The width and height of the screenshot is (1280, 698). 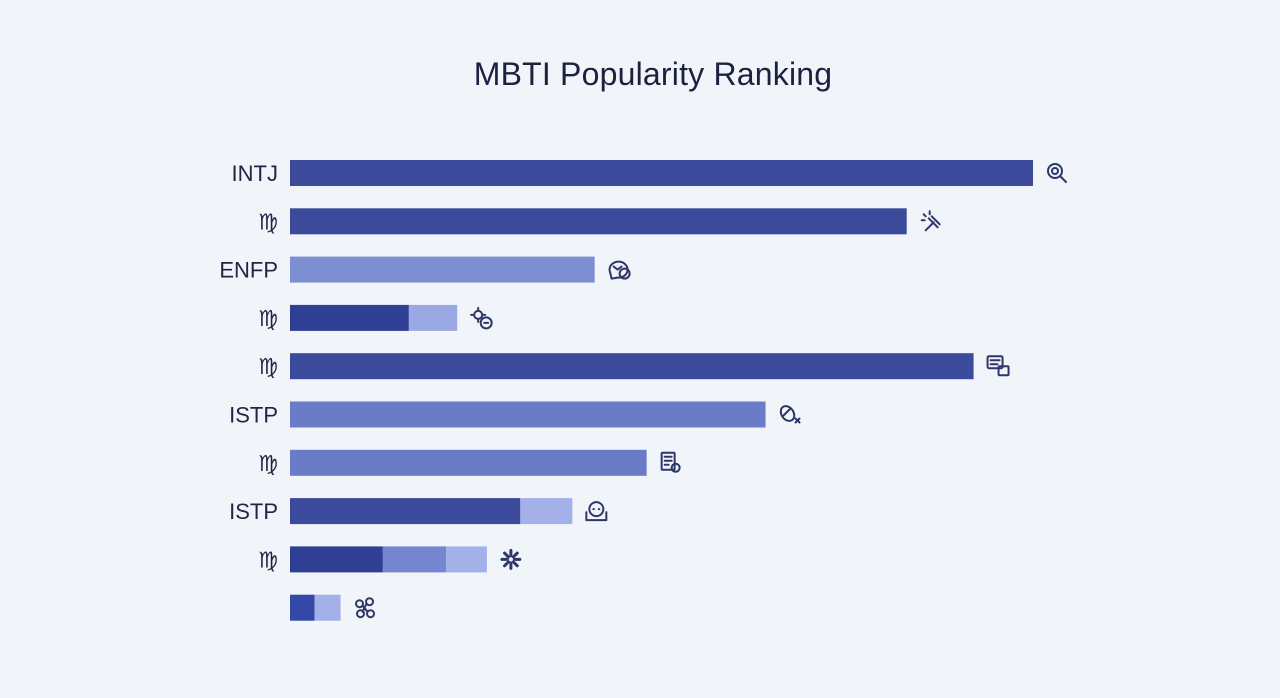 What do you see at coordinates (670, 462) in the screenshot?
I see `document-badge-icon` at bounding box center [670, 462].